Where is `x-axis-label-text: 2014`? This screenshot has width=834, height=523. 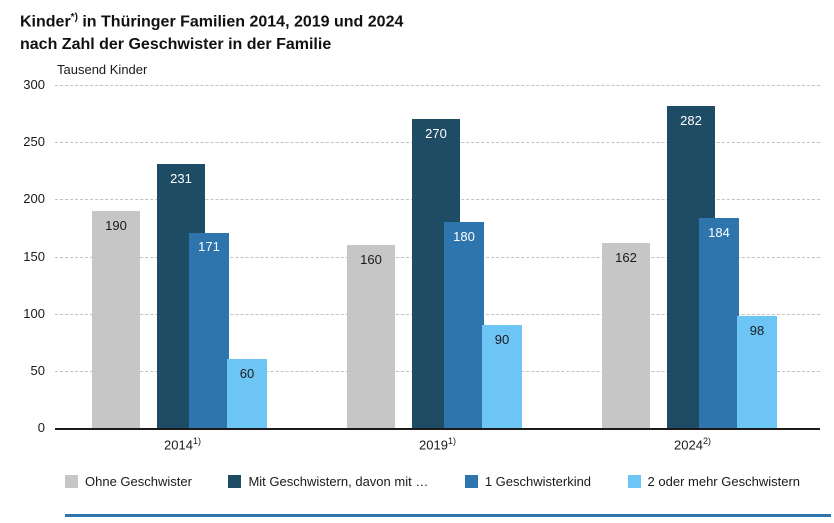
x-axis-label-text: 2014 is located at coordinates (178, 445).